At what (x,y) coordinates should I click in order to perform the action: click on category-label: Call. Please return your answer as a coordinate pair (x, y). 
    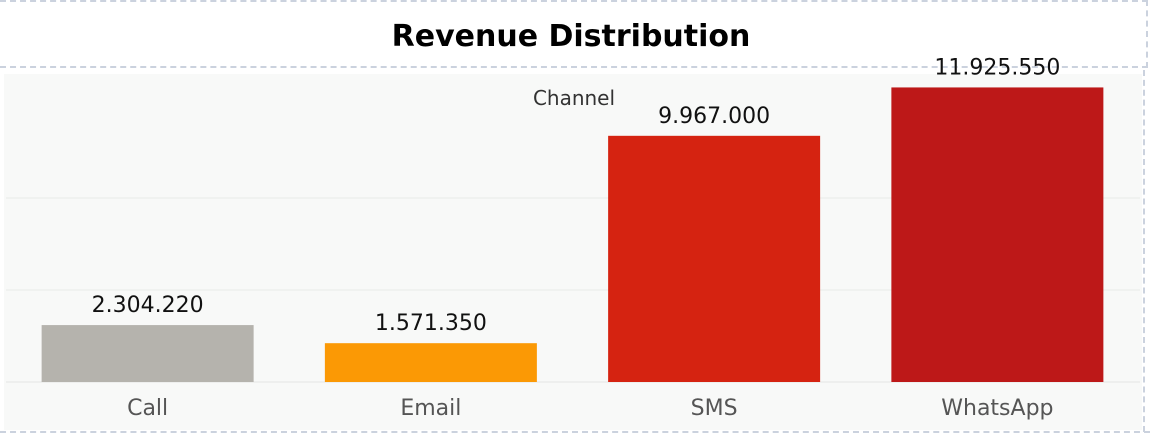
    Looking at the image, I should click on (147, 408).